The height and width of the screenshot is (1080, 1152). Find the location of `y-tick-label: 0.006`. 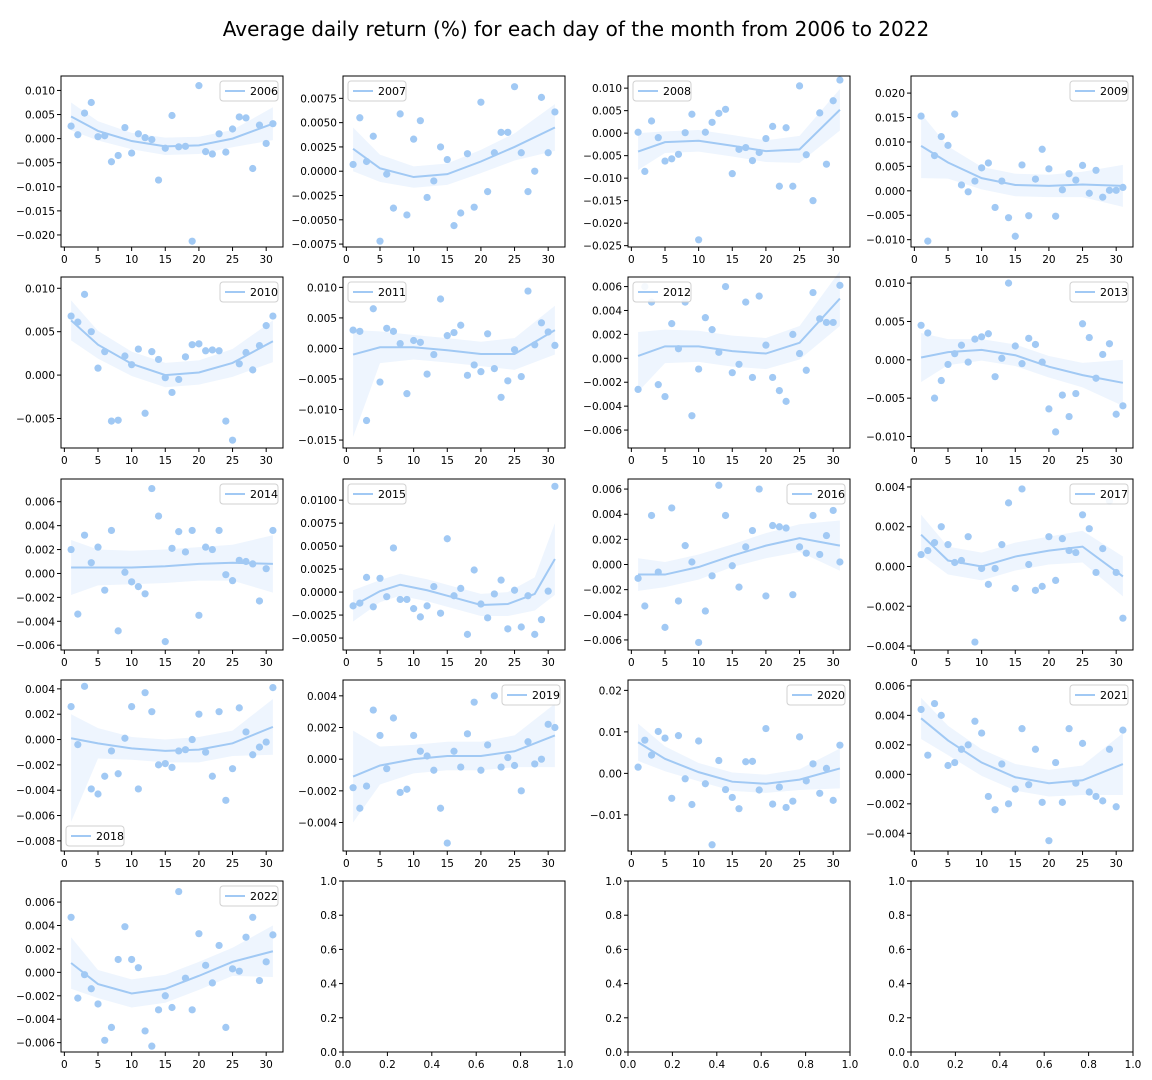

y-tick-label: 0.006 is located at coordinates (890, 687).